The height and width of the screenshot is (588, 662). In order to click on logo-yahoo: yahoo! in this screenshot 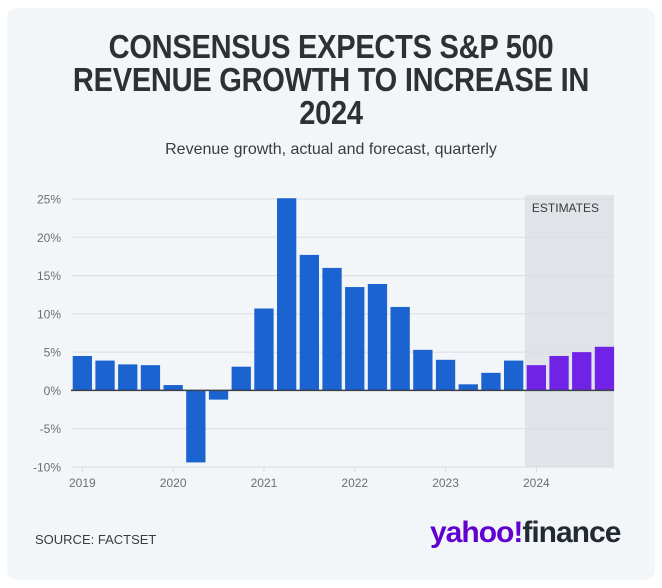, I will do `click(476, 532)`.